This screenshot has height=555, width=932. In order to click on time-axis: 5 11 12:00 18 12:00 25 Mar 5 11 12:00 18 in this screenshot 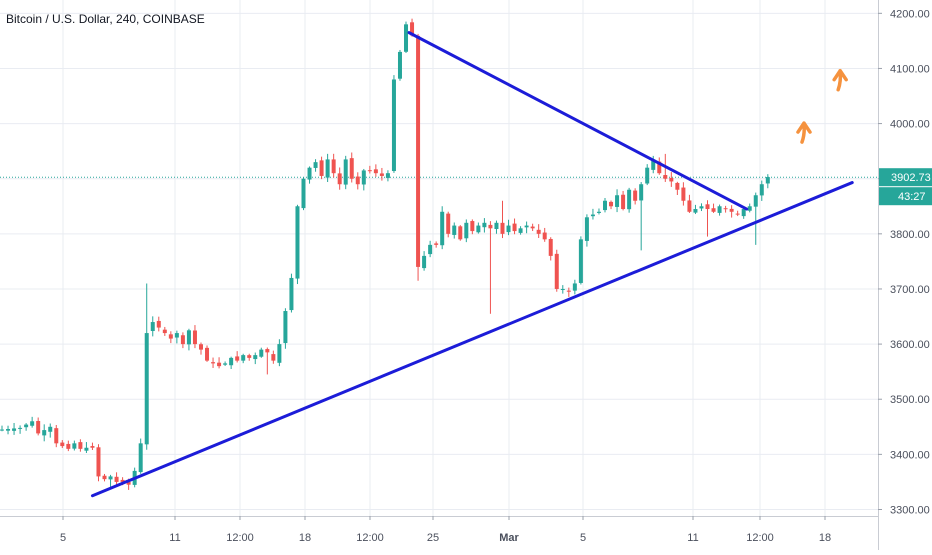, I will do `click(445, 530)`.